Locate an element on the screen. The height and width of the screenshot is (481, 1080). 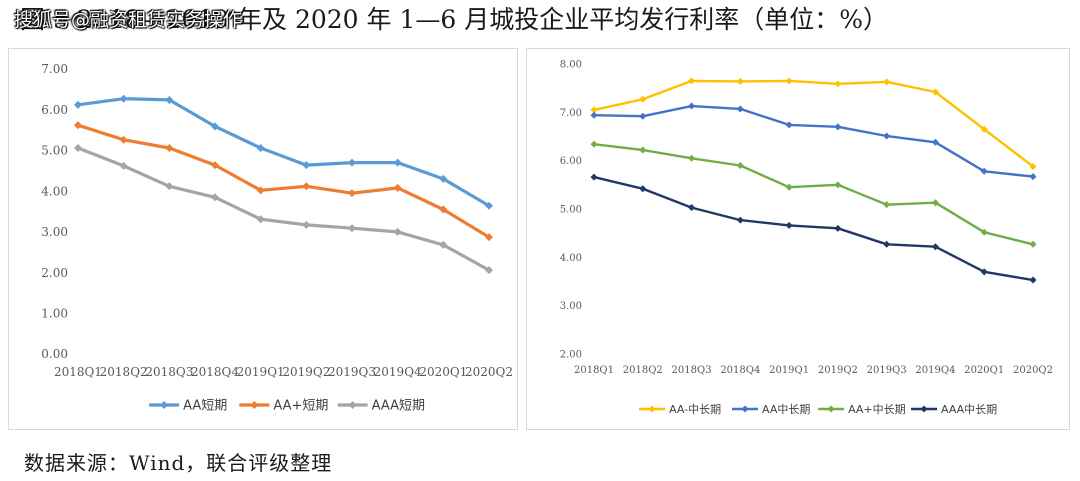
y-tick-label: 0.00 is located at coordinates (54, 354).